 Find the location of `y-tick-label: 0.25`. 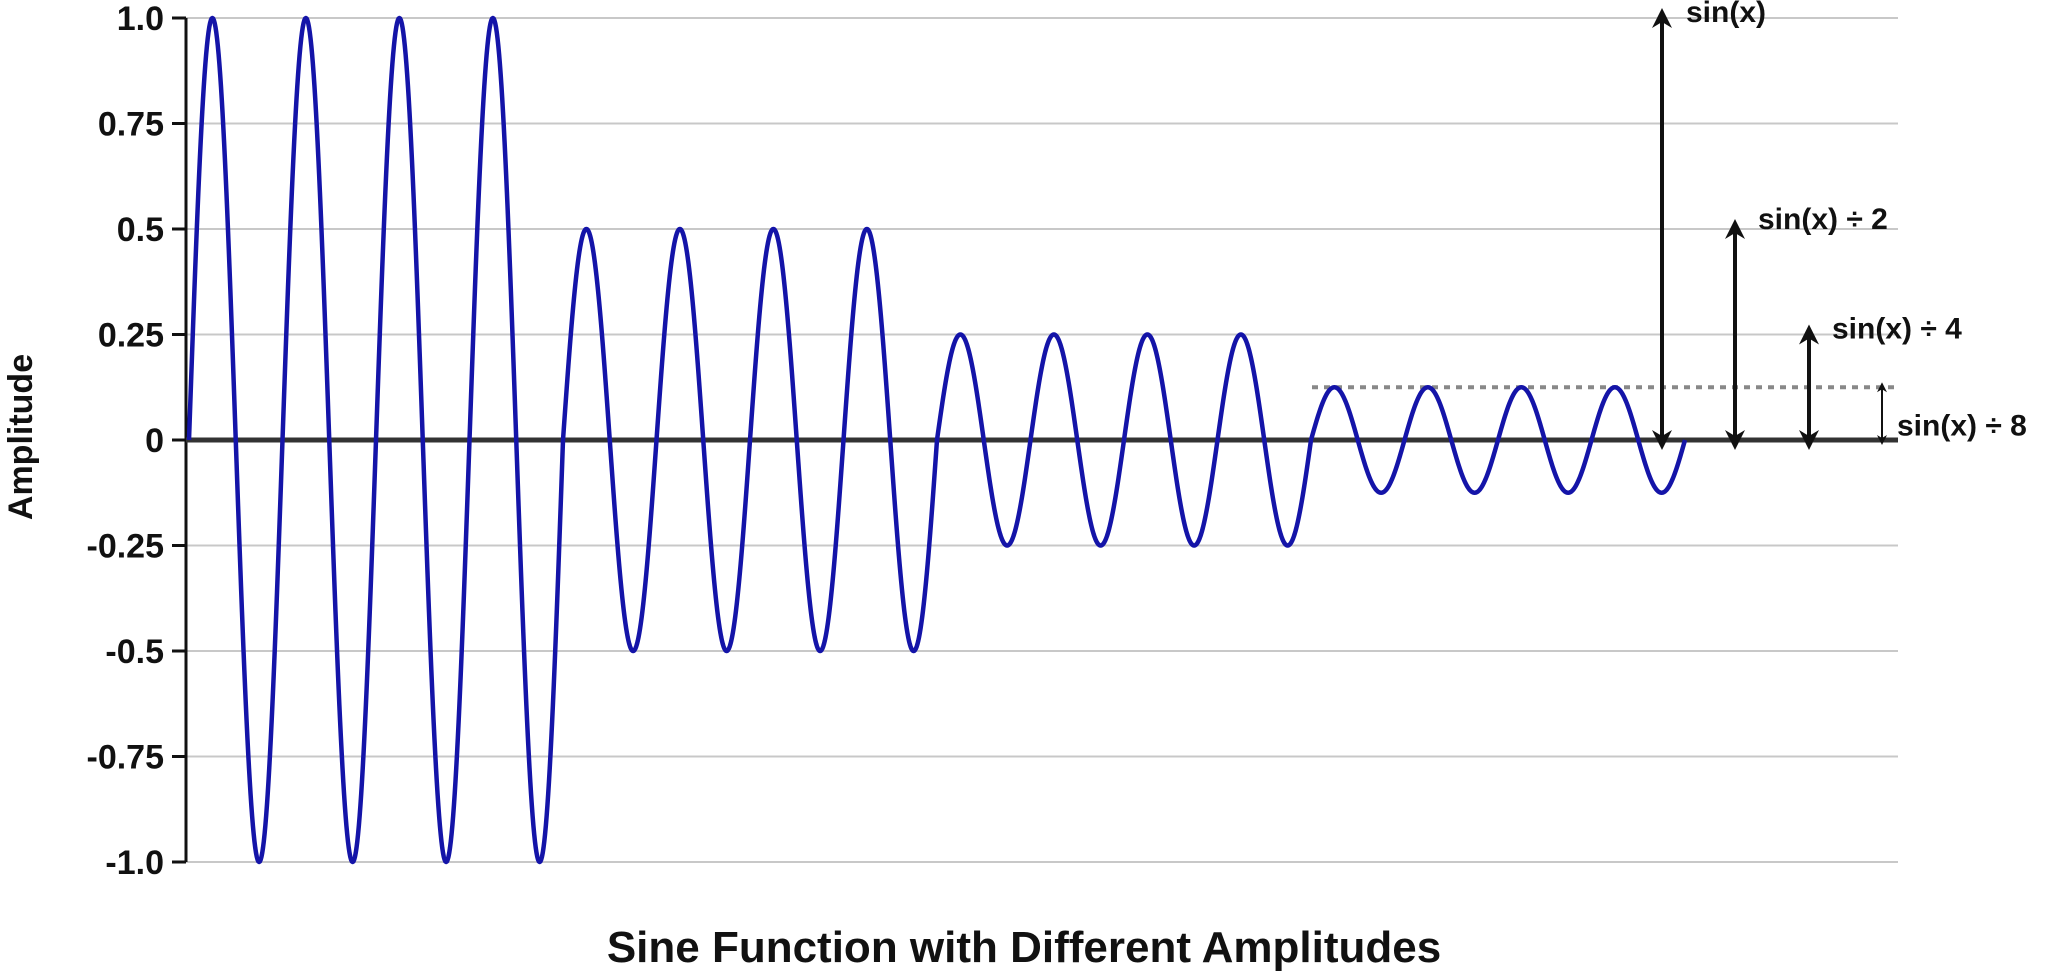

y-tick-label: 0.25 is located at coordinates (131, 336).